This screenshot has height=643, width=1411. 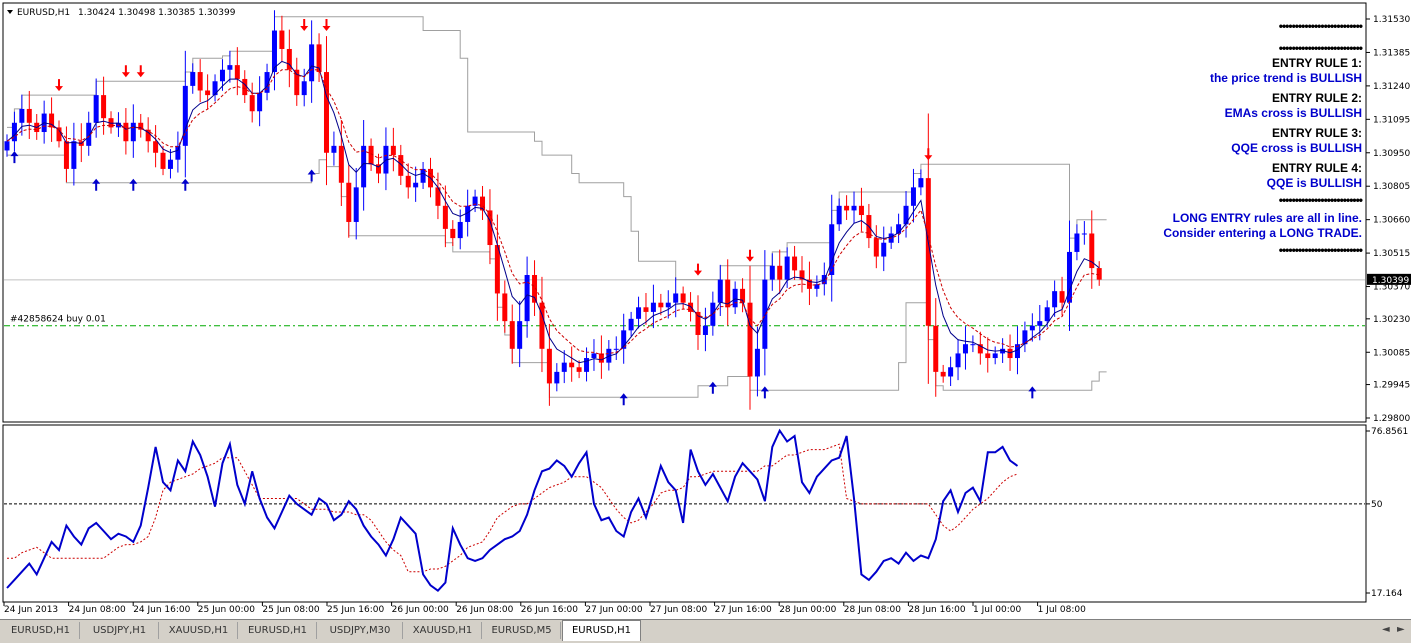 What do you see at coordinates (97, 610) in the screenshot?
I see `time-tick-label: 24 Jun 08:00` at bounding box center [97, 610].